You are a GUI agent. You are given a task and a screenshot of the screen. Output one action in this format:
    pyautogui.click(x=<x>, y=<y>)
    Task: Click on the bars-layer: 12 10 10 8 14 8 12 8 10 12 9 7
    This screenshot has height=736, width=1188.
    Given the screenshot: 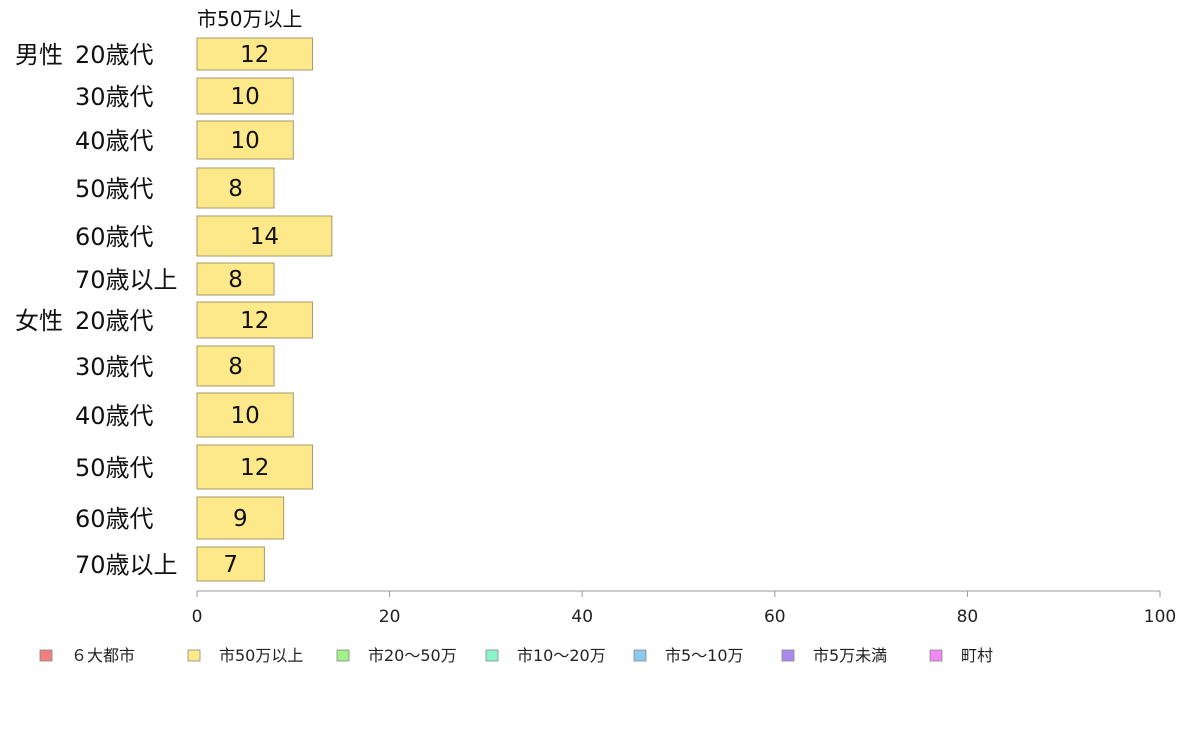 What is the action you would take?
    pyautogui.click(x=264, y=309)
    